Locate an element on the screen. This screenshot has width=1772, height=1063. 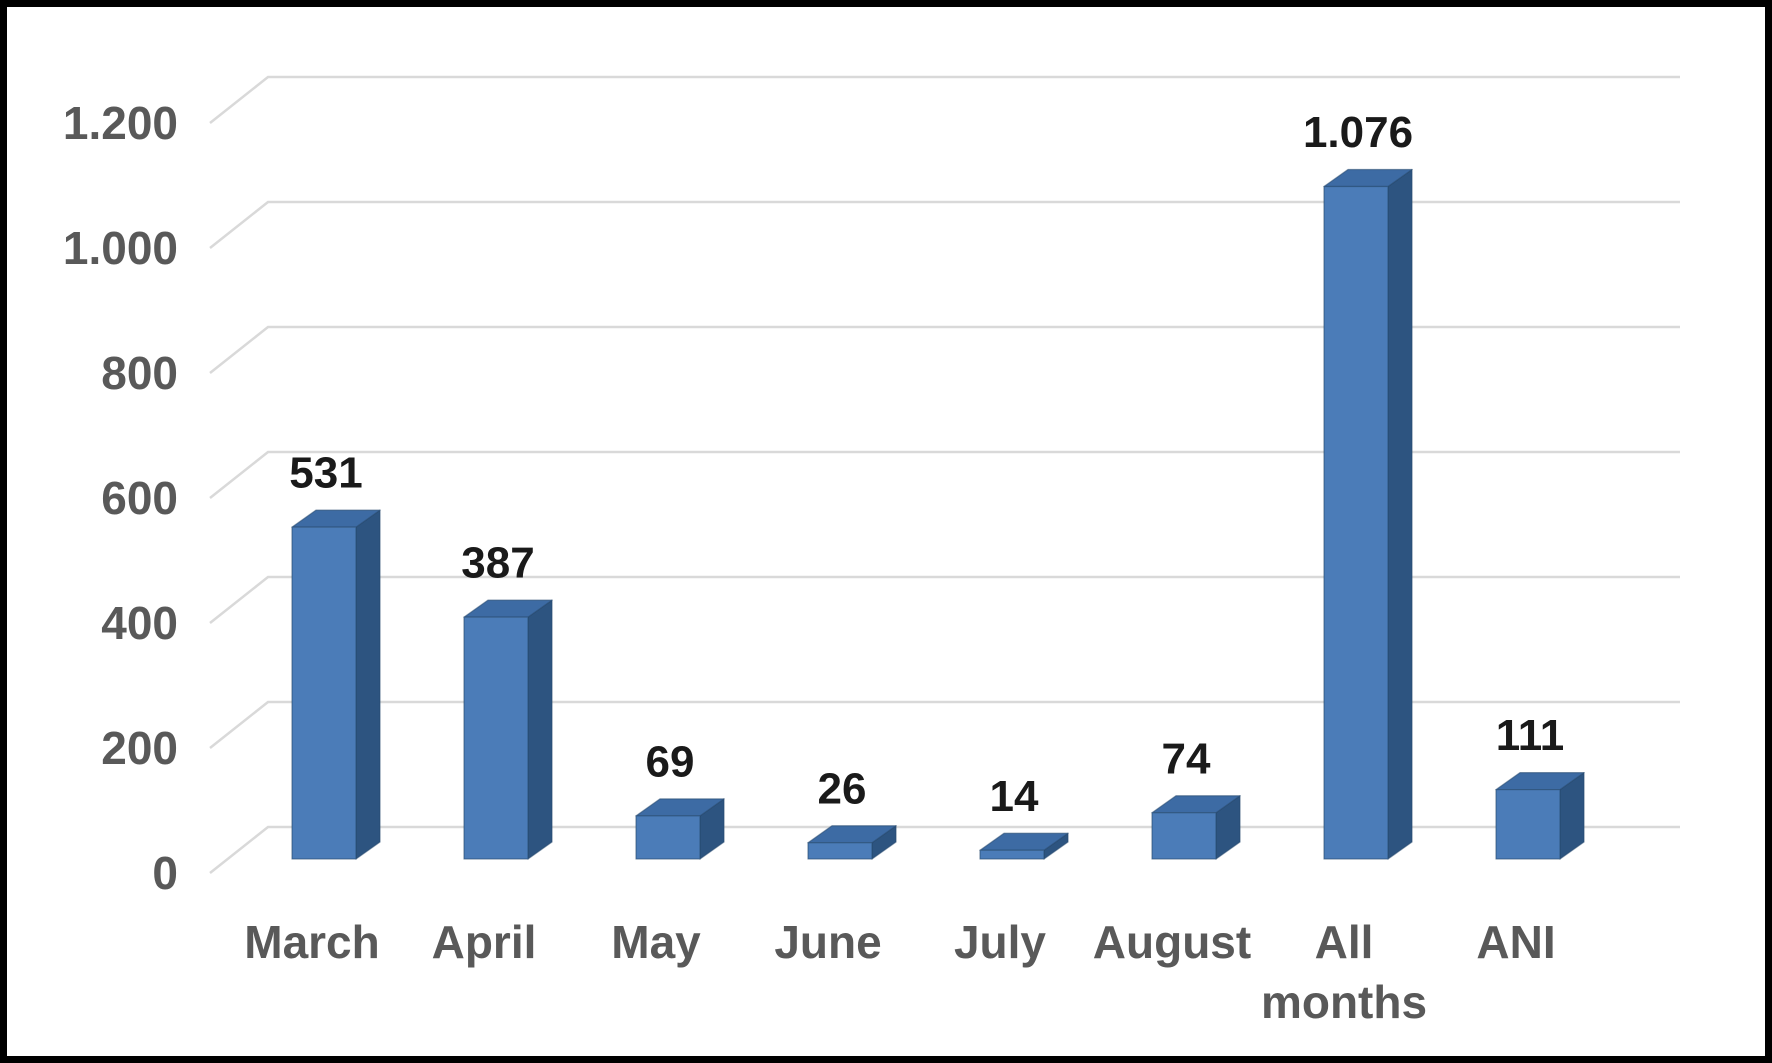
bar-april is located at coordinates (508, 729).